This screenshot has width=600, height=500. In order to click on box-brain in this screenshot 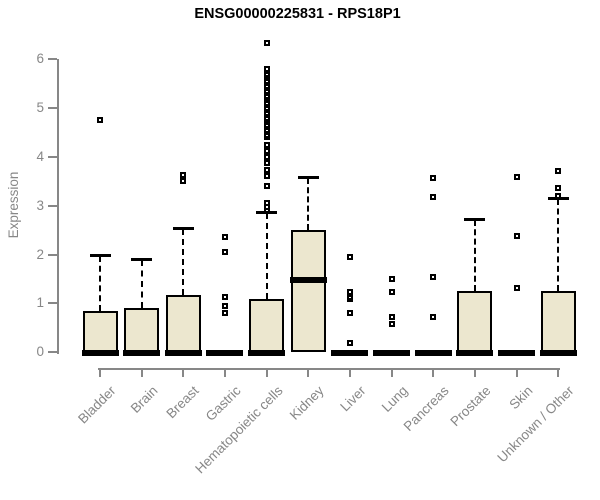, I will do `click(142, 330)`.